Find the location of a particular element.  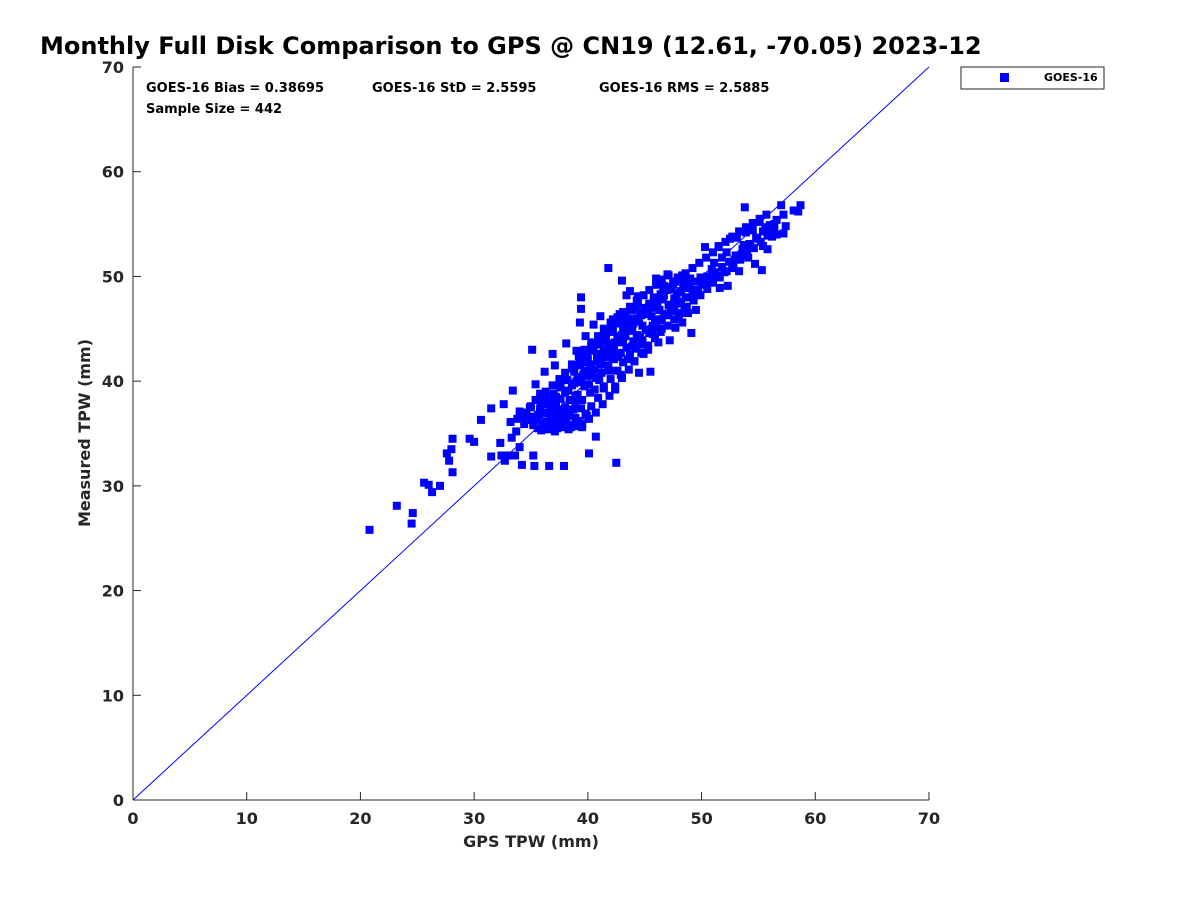

x-tick-label: 10 is located at coordinates (247, 818).